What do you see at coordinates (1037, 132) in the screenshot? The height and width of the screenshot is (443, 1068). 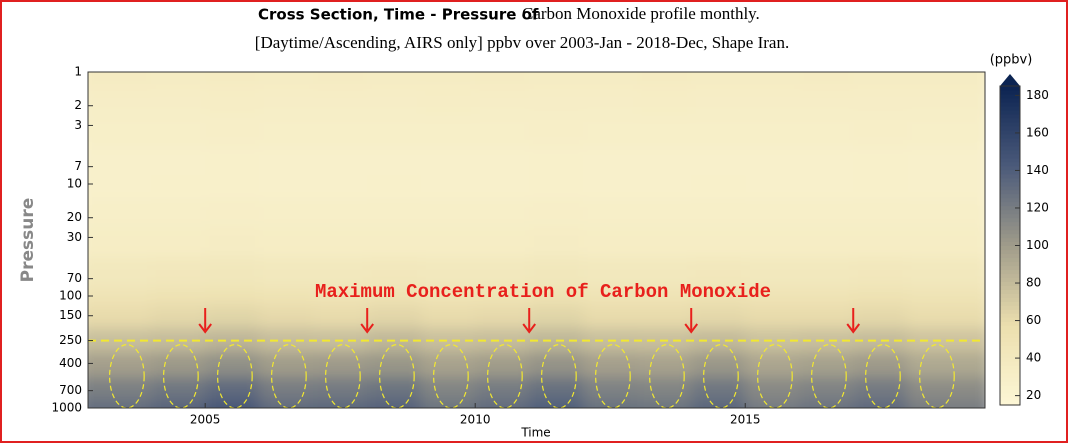 I see `colorbar-tick-label: 160` at bounding box center [1037, 132].